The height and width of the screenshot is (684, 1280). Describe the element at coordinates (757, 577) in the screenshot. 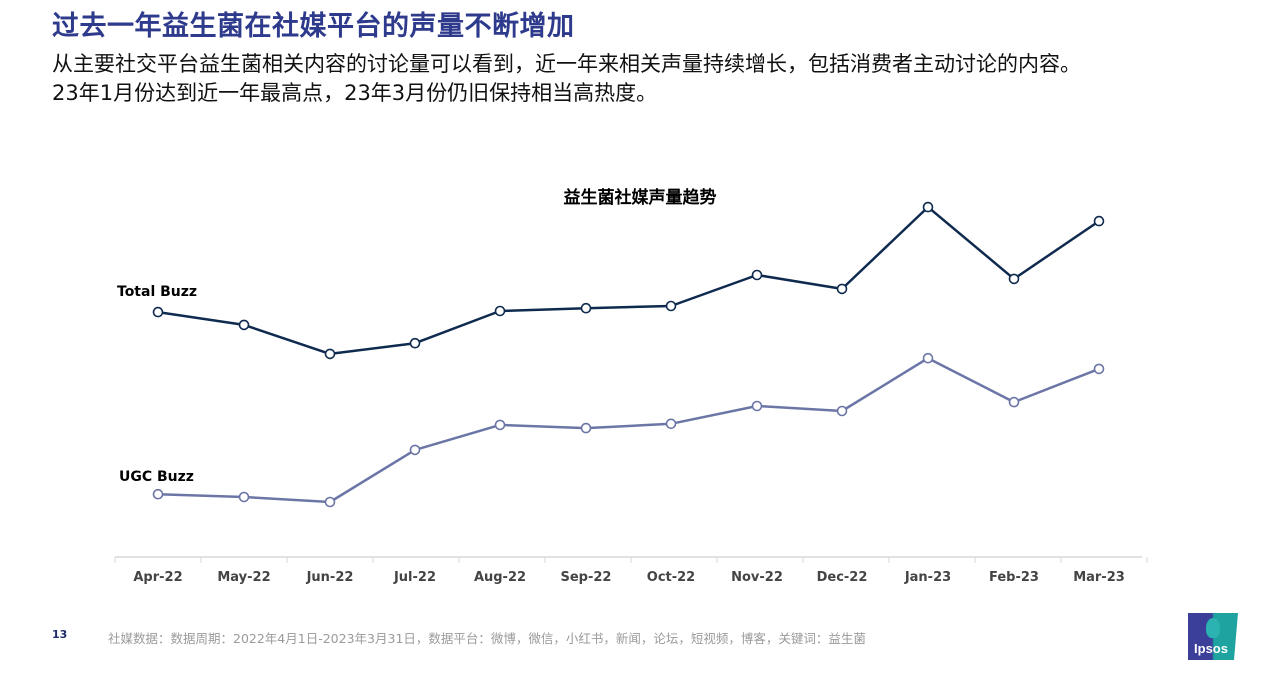

I see `x-tick-label: Nov-22` at that location.